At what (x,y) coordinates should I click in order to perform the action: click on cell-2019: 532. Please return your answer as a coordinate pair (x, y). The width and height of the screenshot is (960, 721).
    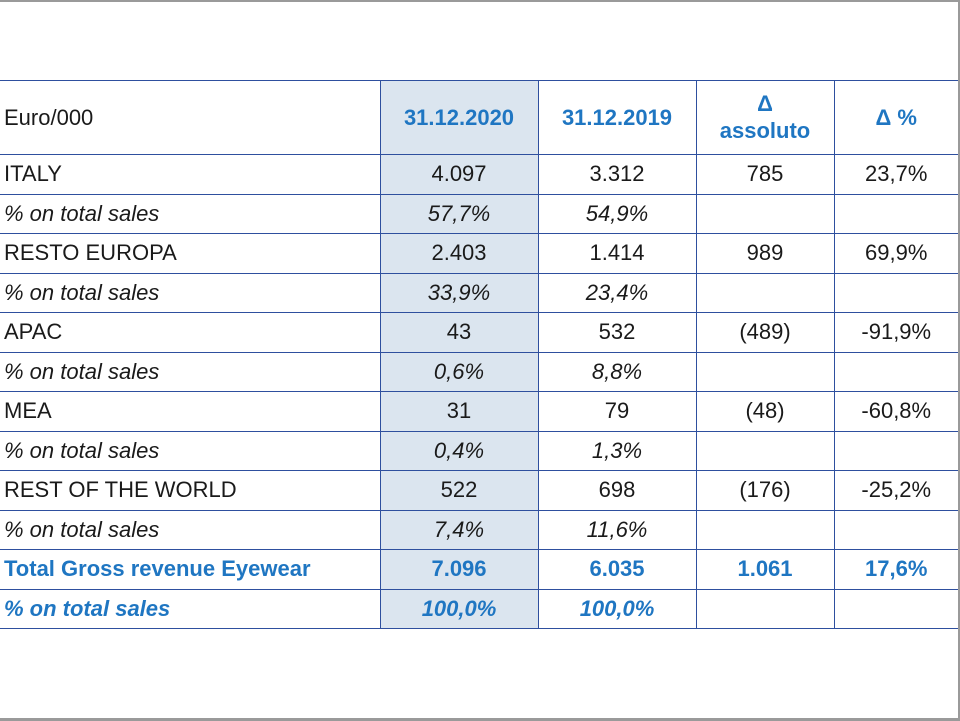
    Looking at the image, I should click on (617, 332).